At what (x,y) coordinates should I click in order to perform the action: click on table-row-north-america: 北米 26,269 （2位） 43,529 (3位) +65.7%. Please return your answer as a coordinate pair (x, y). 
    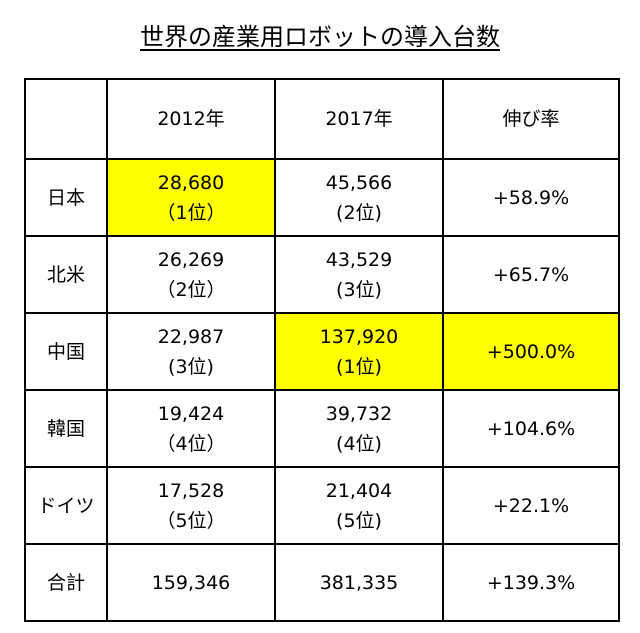
    Looking at the image, I should click on (322, 274).